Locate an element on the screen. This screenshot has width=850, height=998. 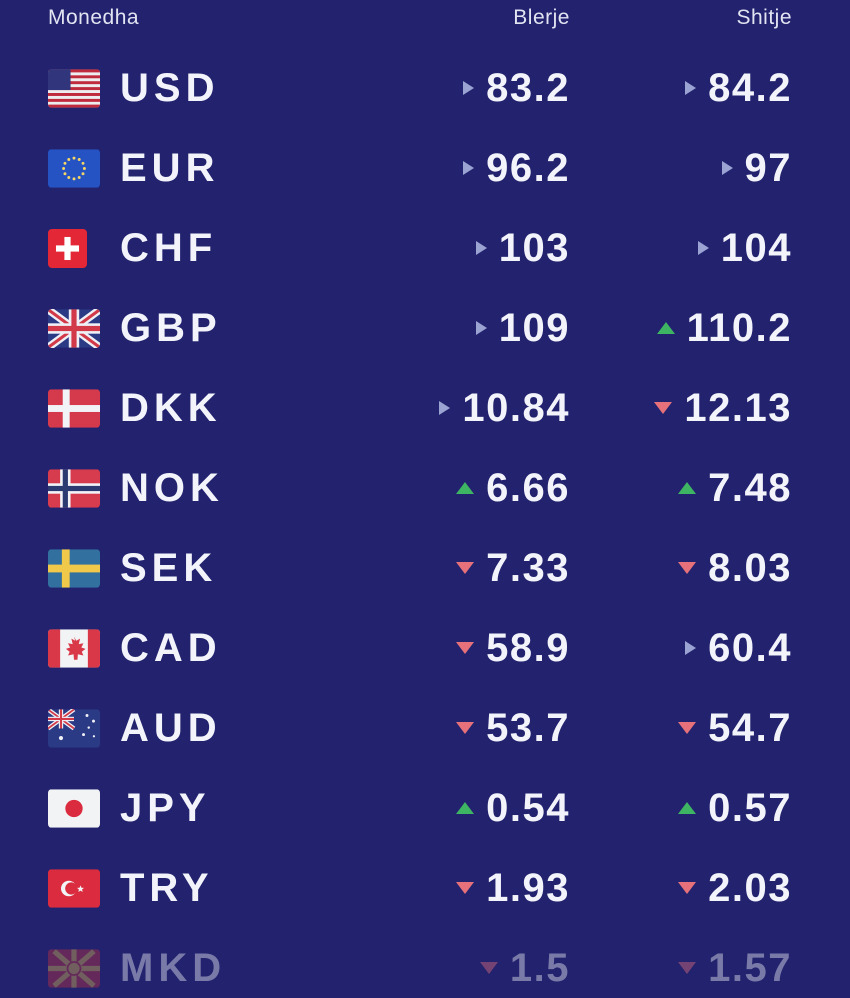
currency-code: AUD is located at coordinates (171, 727).